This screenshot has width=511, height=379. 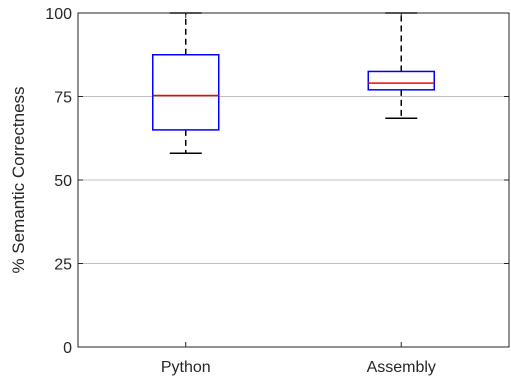 What do you see at coordinates (63, 98) in the screenshot?
I see `y-tick-label: 75` at bounding box center [63, 98].